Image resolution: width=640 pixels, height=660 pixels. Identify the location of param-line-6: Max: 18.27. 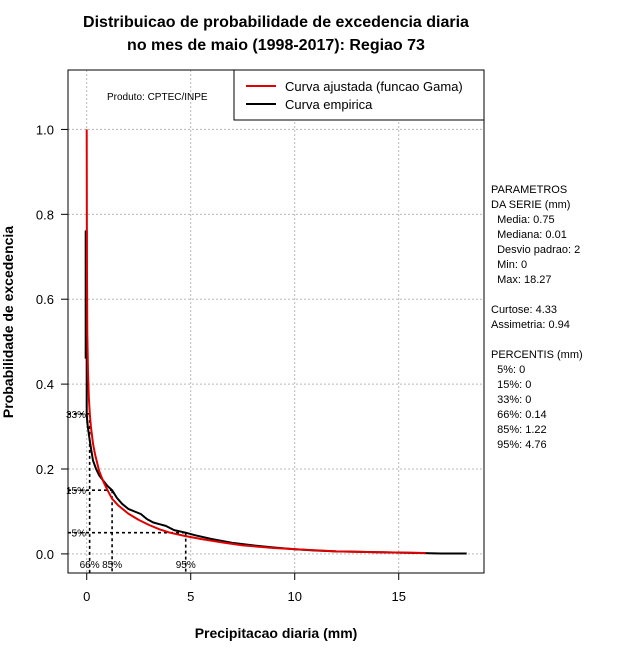
(521, 280).